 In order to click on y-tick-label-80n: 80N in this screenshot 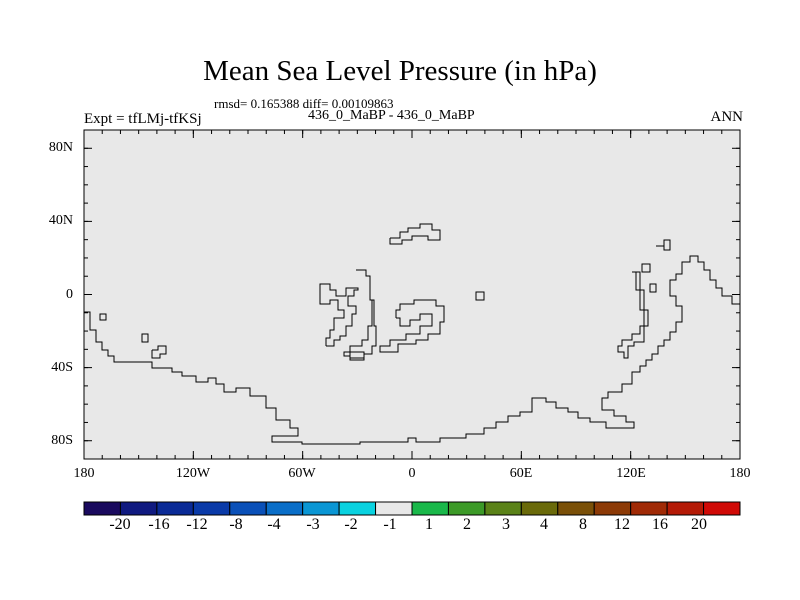, I will do `click(60, 147)`.